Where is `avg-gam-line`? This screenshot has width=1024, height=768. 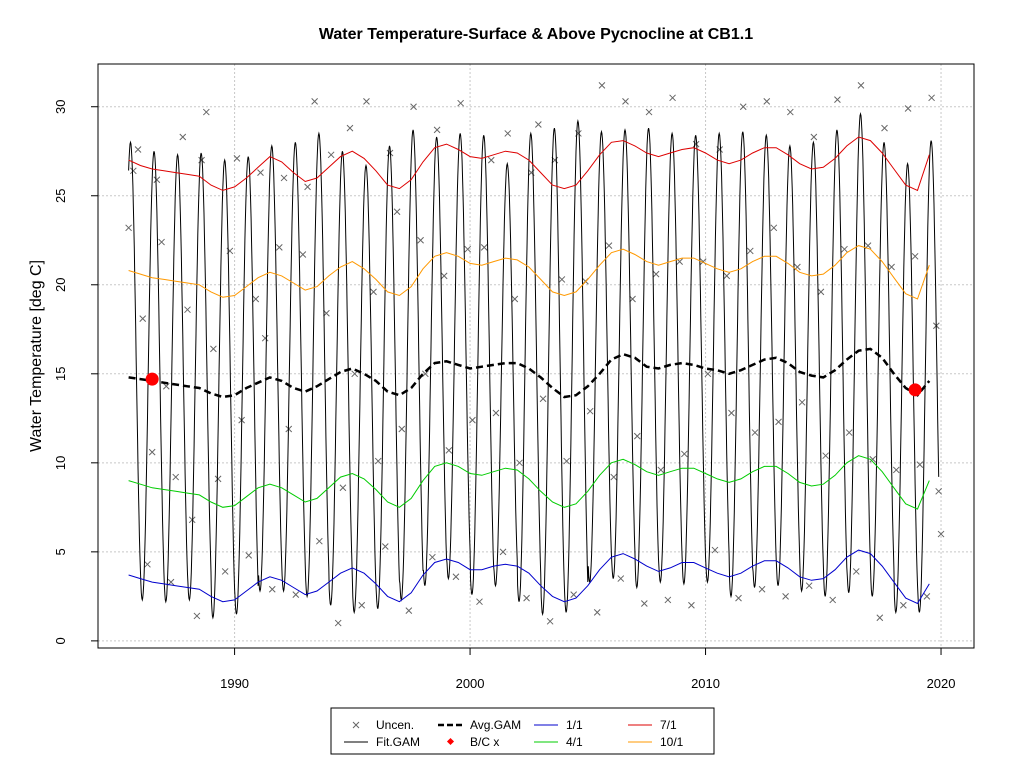
avg-gam-line is located at coordinates (529, 373).